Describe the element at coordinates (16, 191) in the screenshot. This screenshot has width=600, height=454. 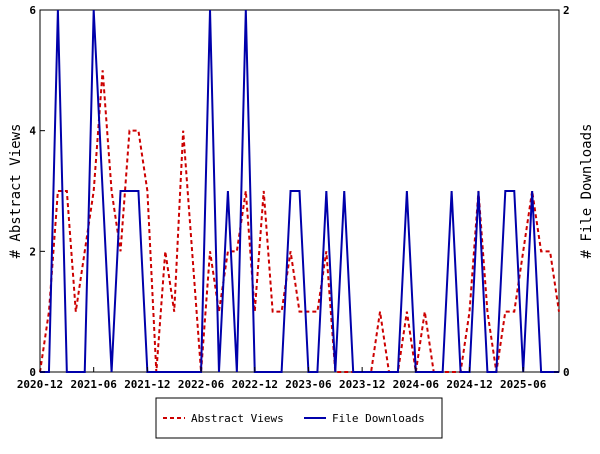
I see `y-left-axis-title: # Abstract Views` at that location.